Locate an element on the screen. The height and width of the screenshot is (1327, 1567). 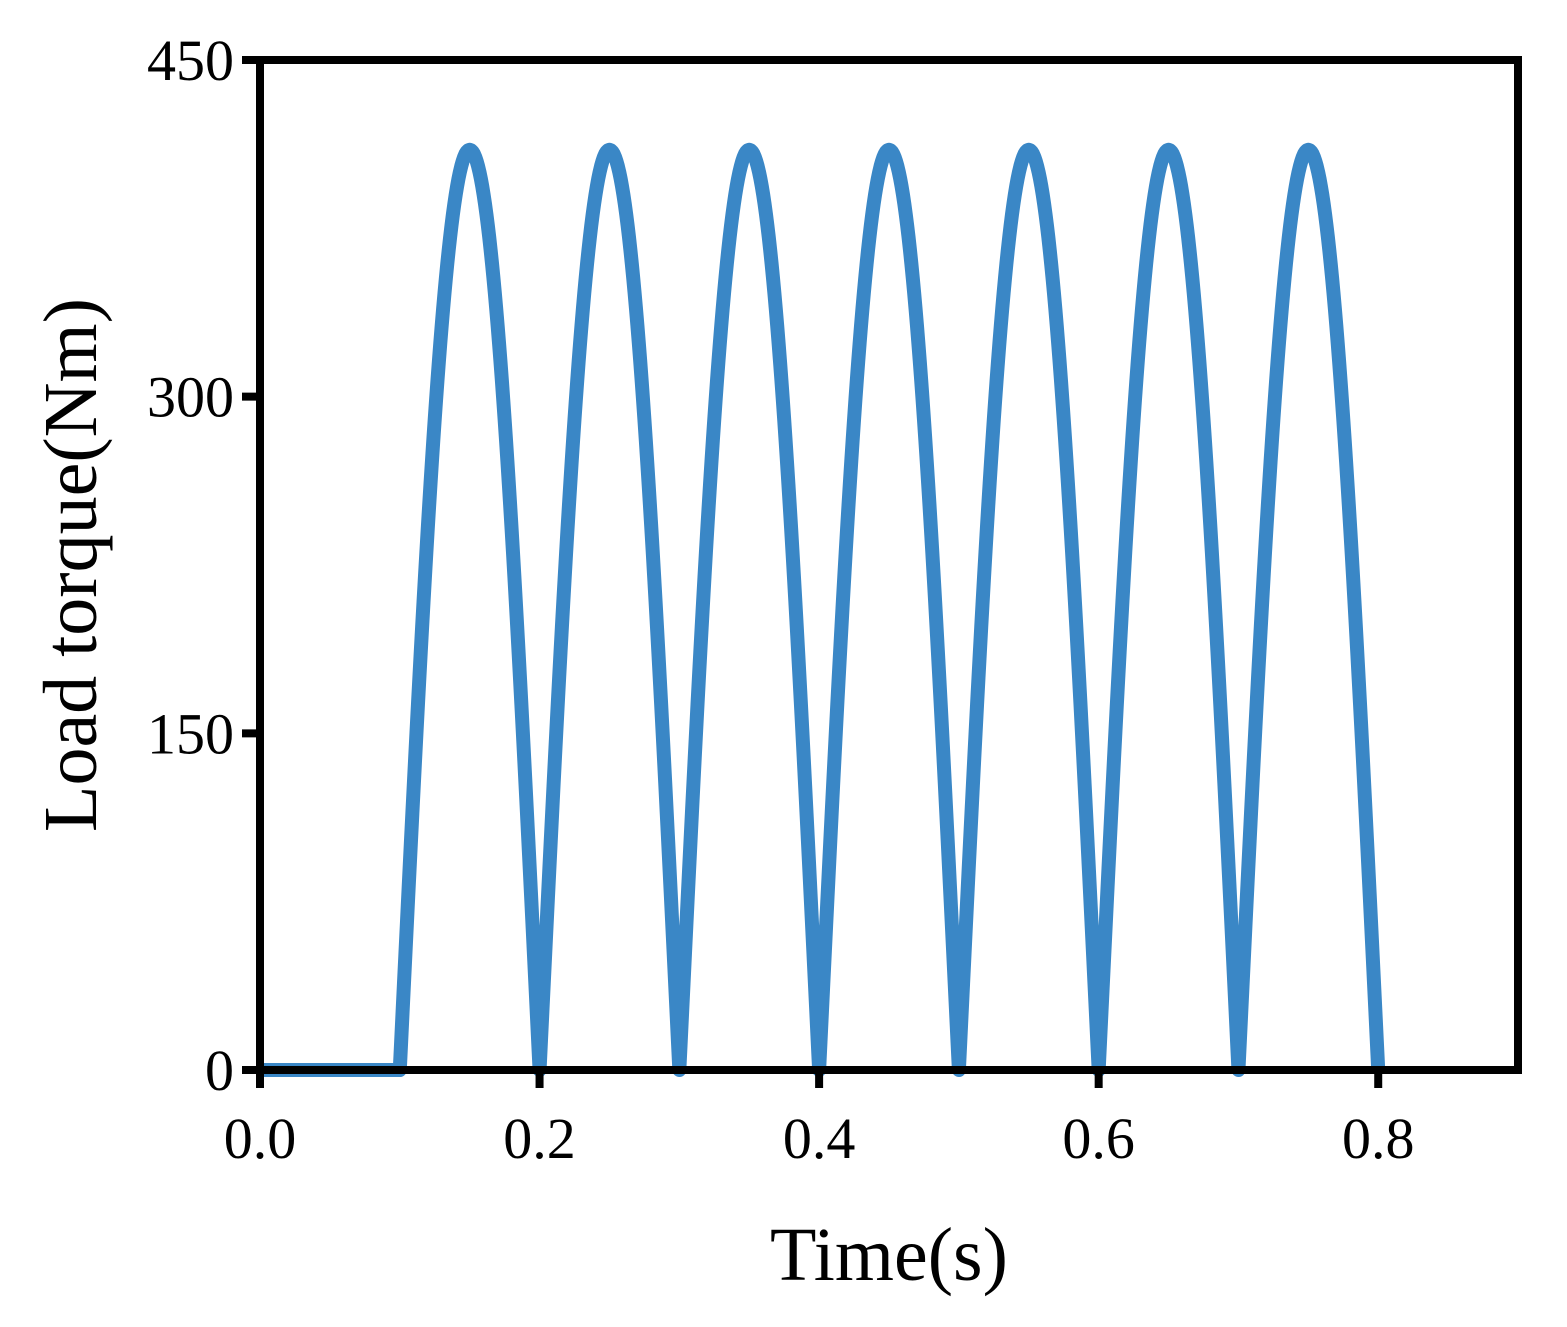
y-tick-label: 150 is located at coordinates (190, 733).